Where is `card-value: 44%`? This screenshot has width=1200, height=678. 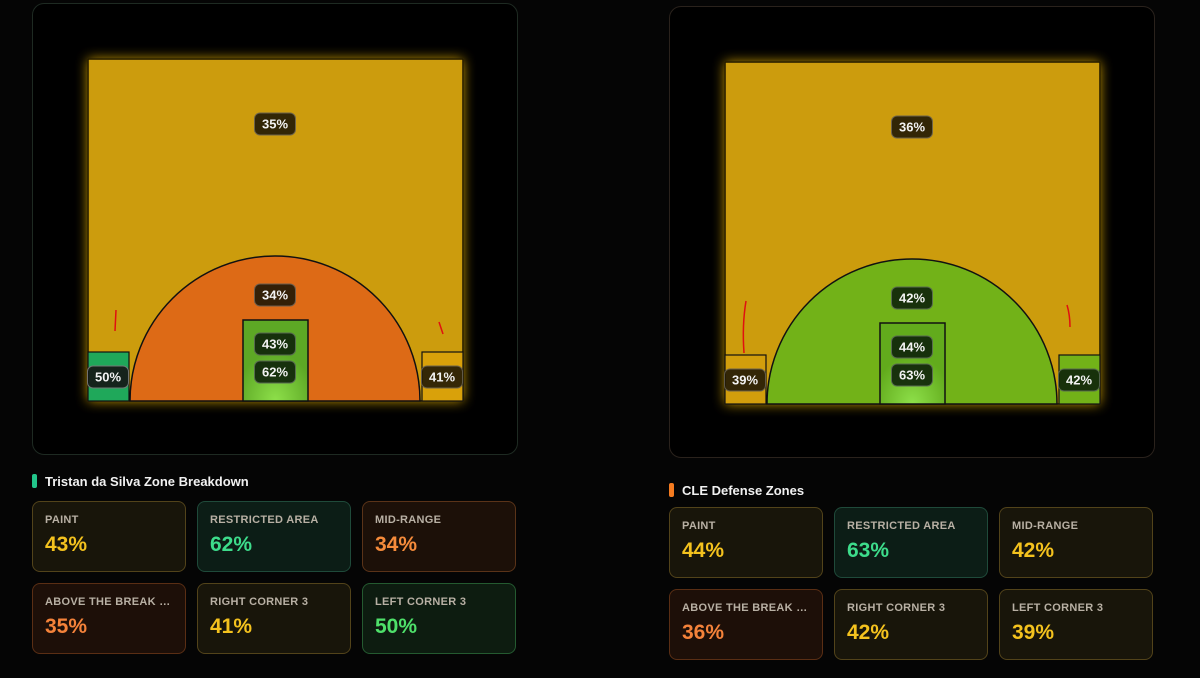 card-value: 44% is located at coordinates (703, 550).